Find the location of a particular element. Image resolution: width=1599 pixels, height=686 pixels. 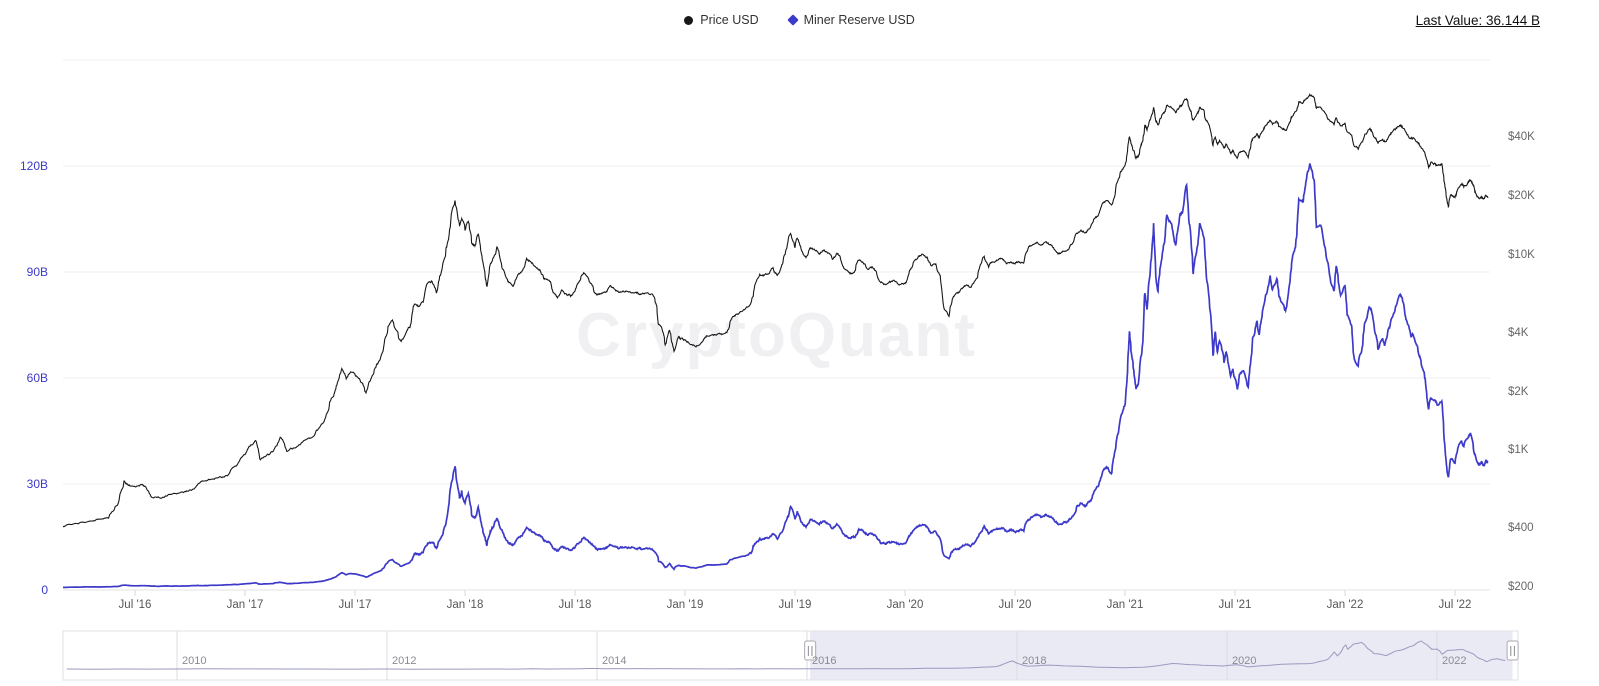

legend-label: Miner Reserve USD is located at coordinates (859, 20).